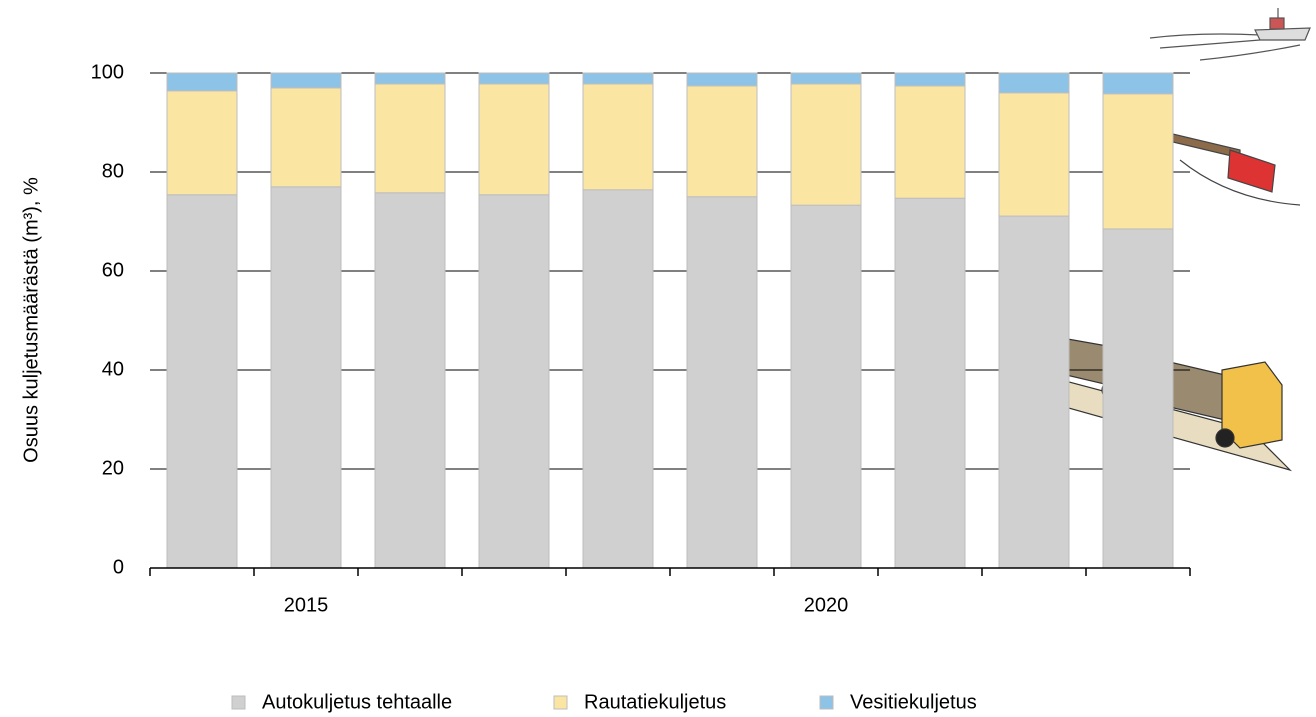  What do you see at coordinates (118, 567) in the screenshot?
I see `y-tick-label: 0` at bounding box center [118, 567].